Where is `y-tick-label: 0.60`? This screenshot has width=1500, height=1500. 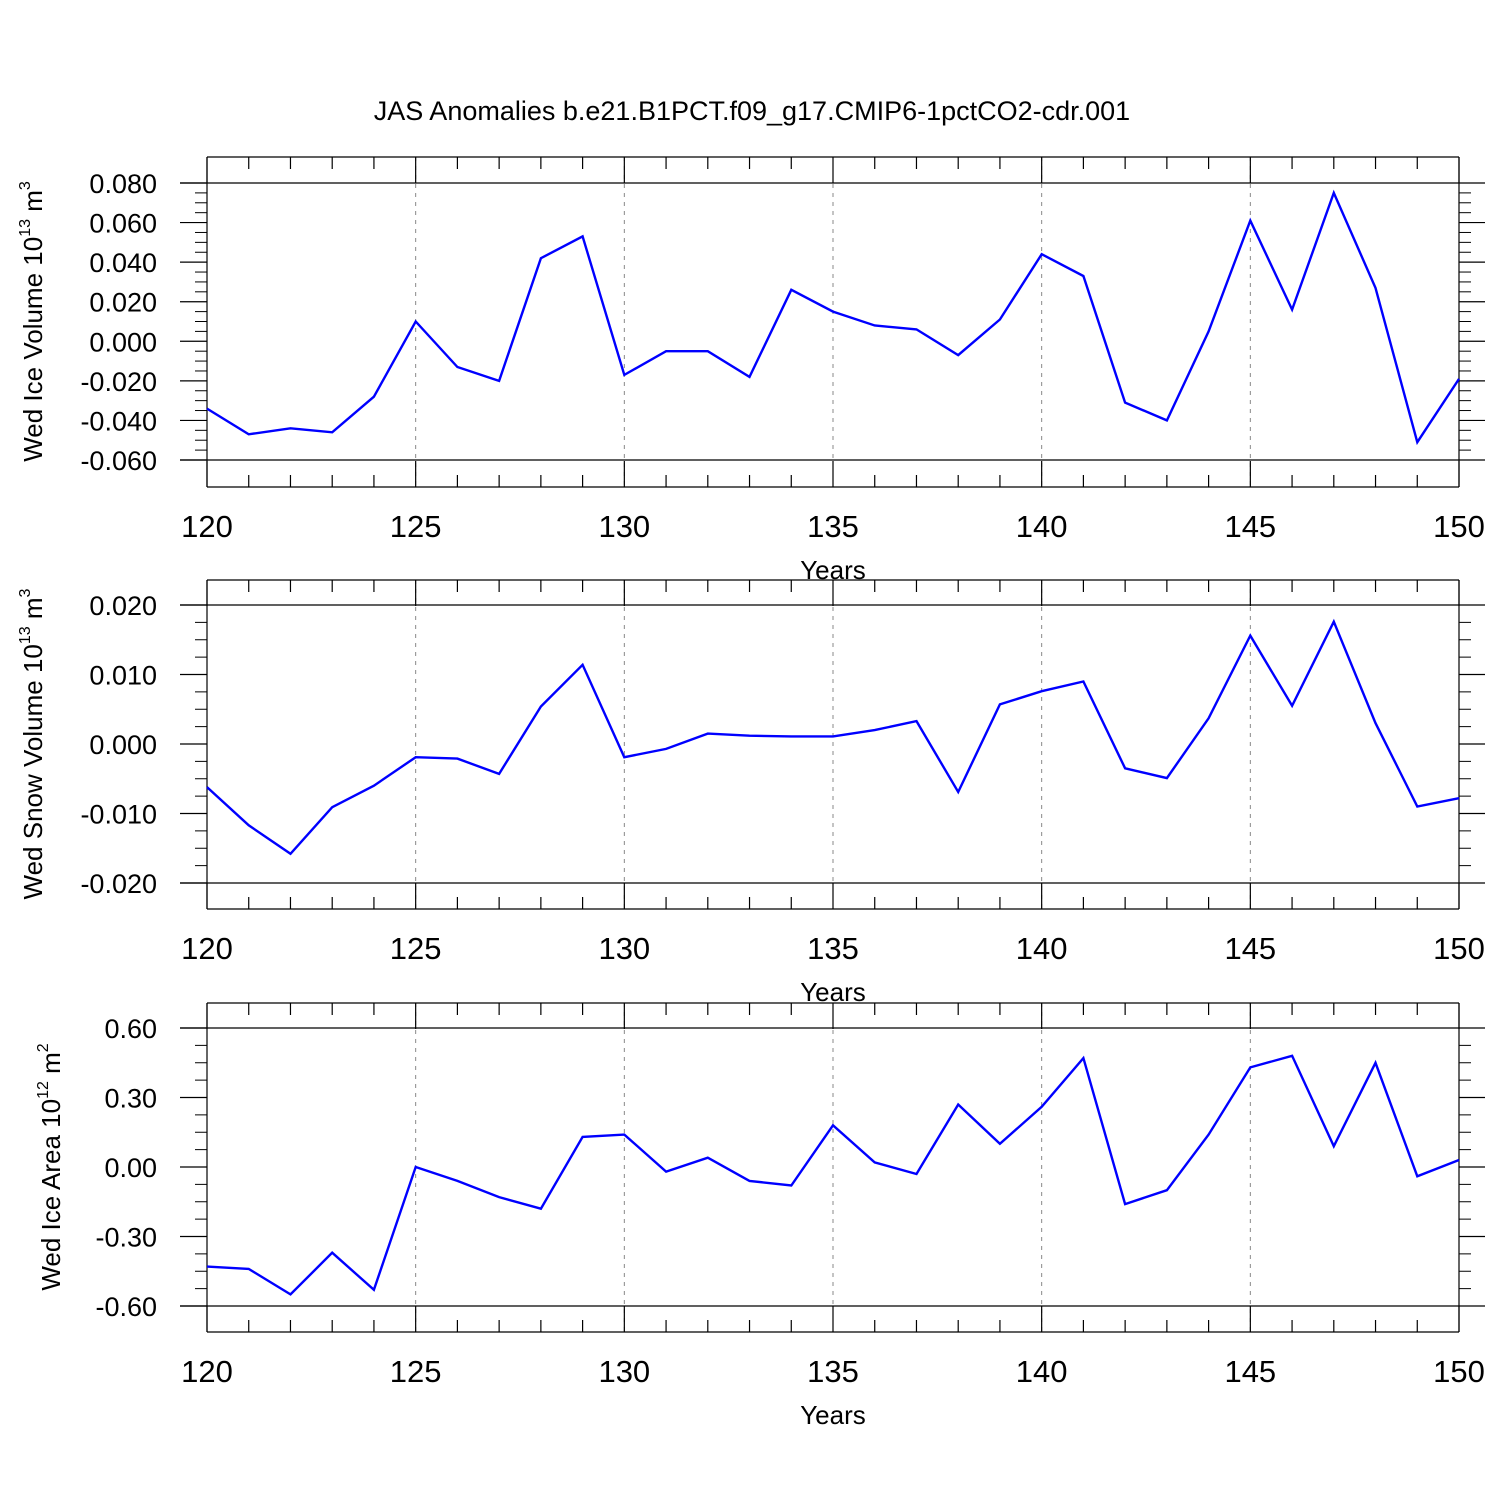 y-tick-label: 0.60 is located at coordinates (130, 1029).